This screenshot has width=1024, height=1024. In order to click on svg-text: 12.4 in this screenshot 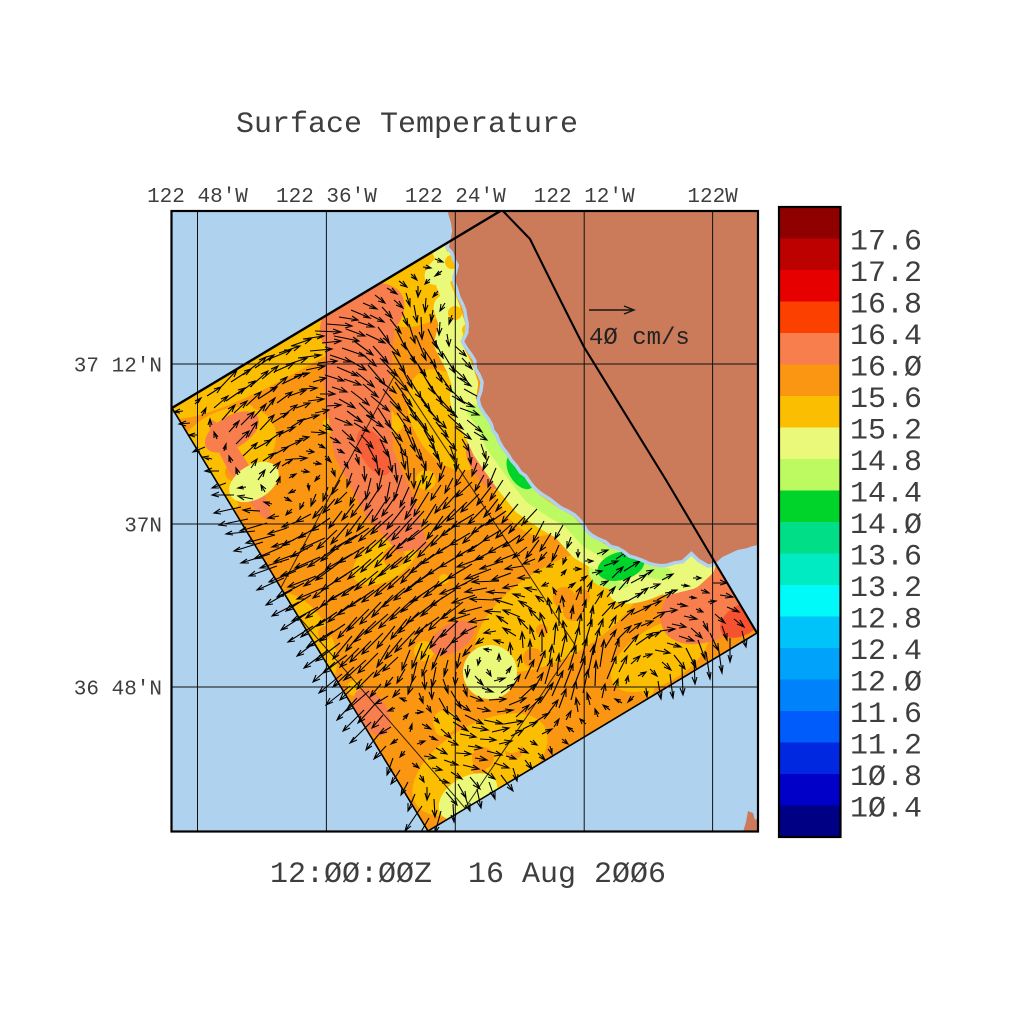, I will do `click(886, 652)`.